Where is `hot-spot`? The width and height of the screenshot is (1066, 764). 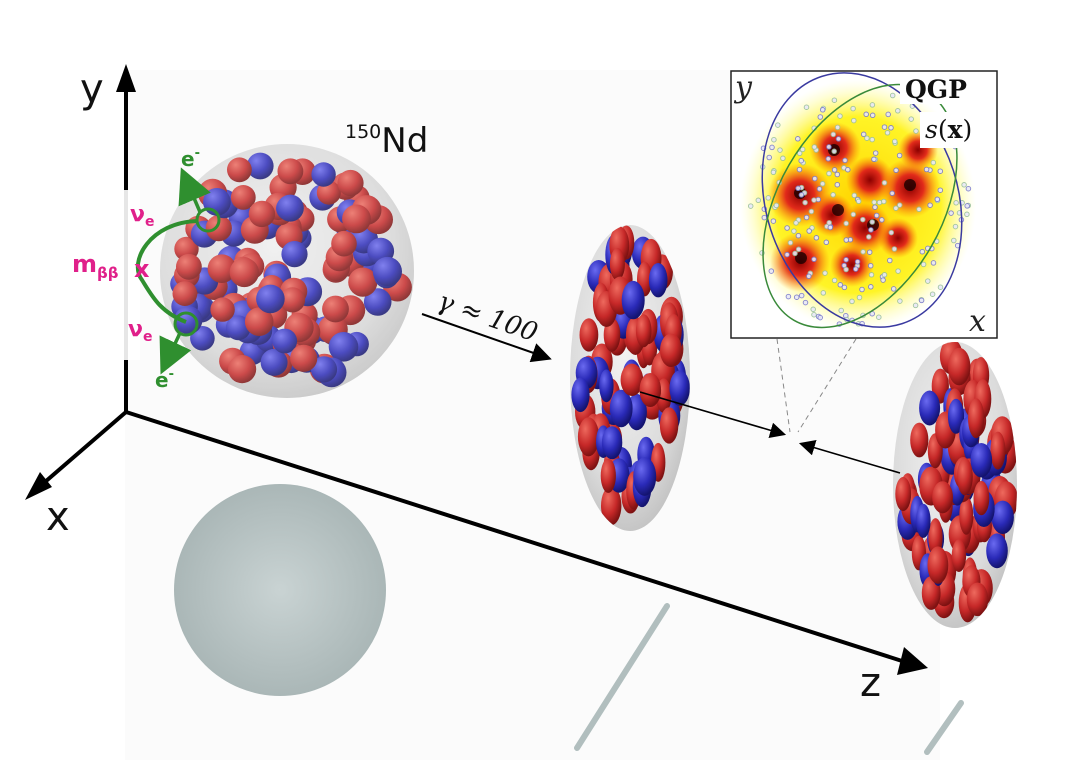 hot-spot is located at coordinates (832, 215).